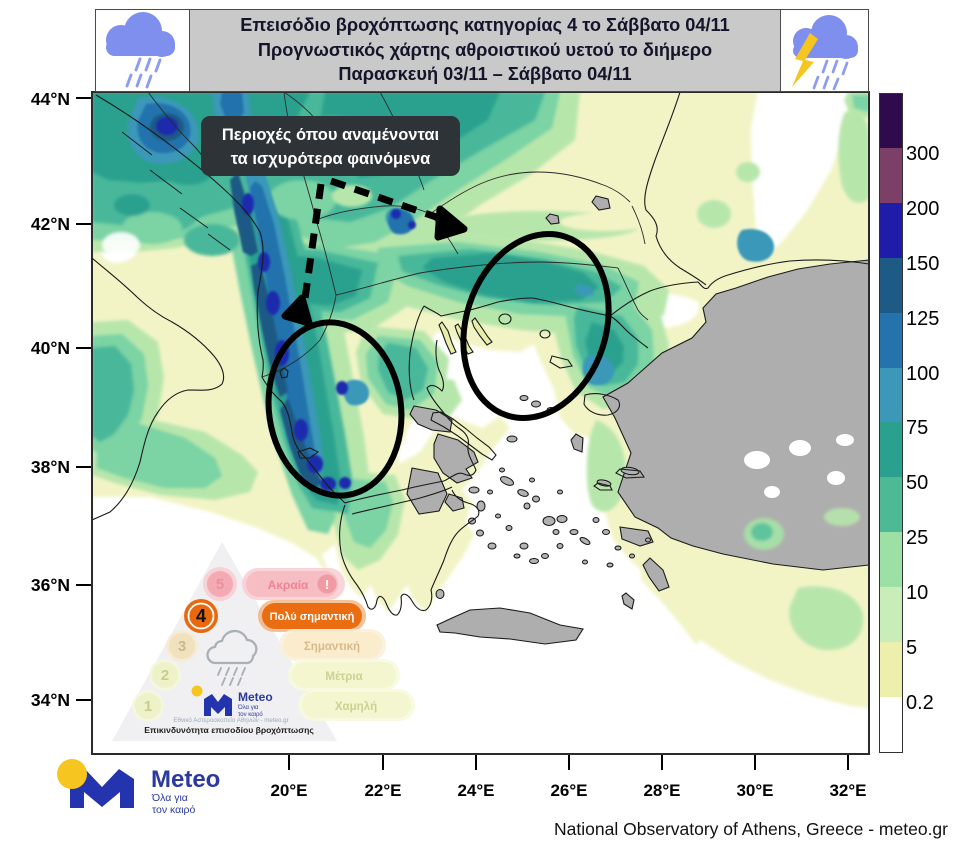  What do you see at coordinates (230, 720) in the screenshot?
I see `svg-text:Εθνικό Αστεροσκοπείο Αθηνών -: Εθνικό Αστεροσκοπείο Αθηνών - meteo.gr` at bounding box center [230, 720].